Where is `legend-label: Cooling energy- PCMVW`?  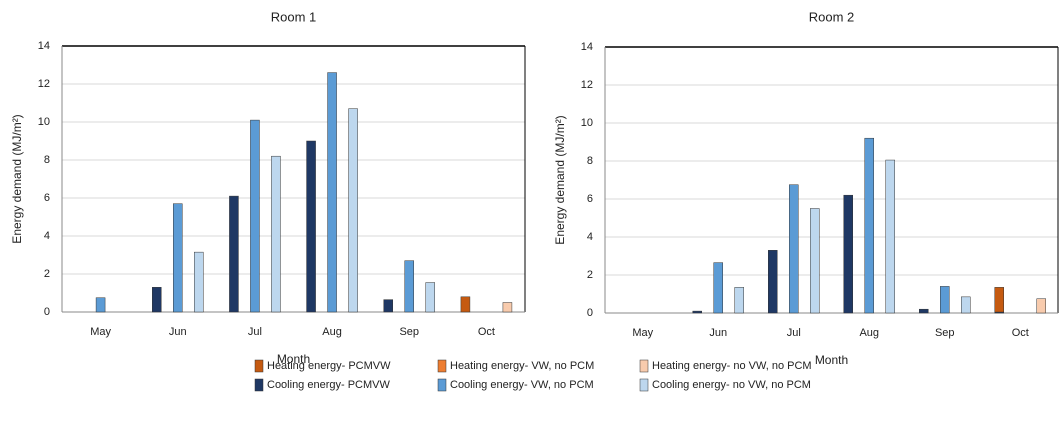
legend-label: Cooling energy- PCMVW is located at coordinates (328, 385).